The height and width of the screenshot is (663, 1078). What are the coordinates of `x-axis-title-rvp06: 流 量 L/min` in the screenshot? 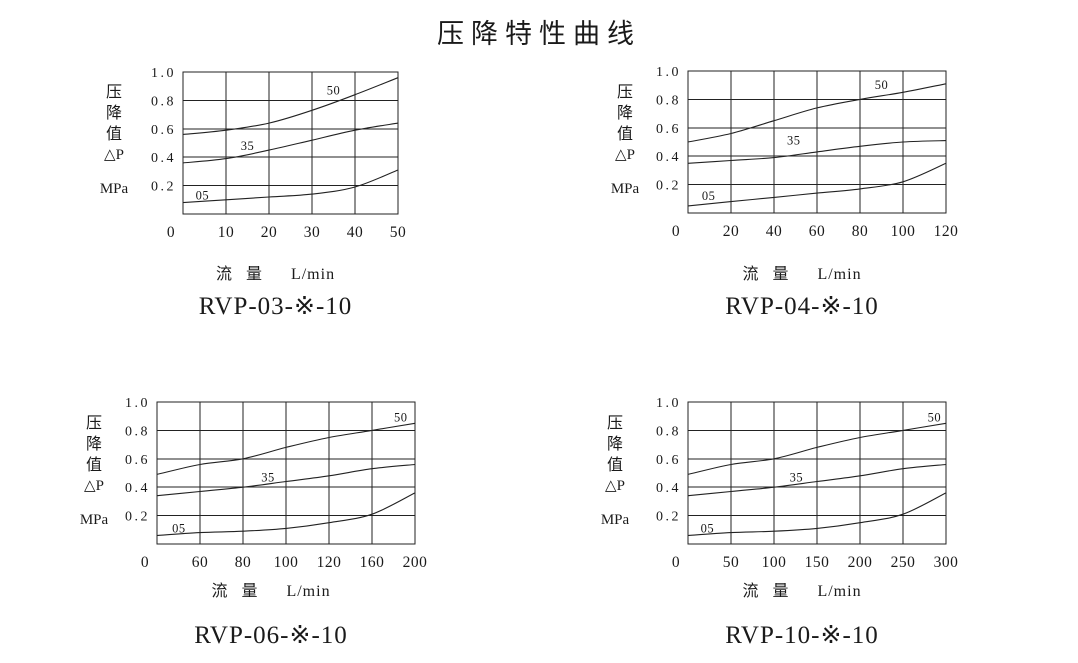 It's located at (271, 589).